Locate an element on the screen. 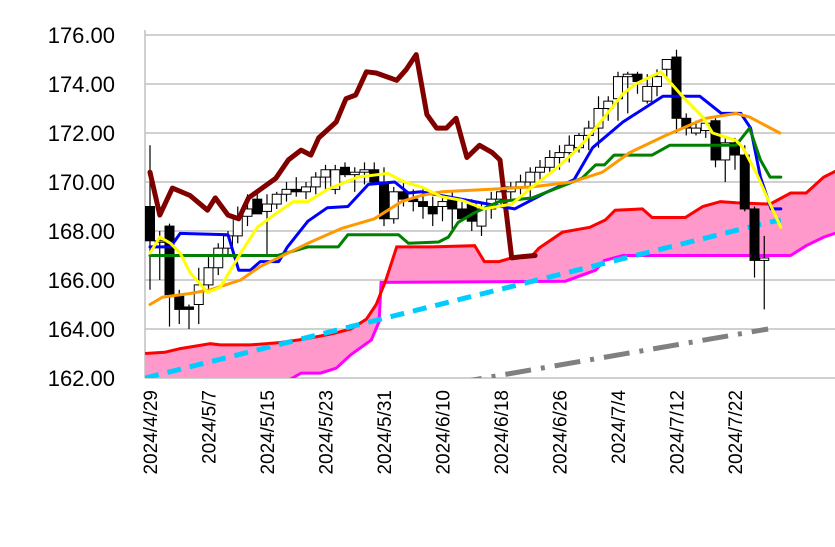  y-tick-label: 174.00 is located at coordinates (81, 84).